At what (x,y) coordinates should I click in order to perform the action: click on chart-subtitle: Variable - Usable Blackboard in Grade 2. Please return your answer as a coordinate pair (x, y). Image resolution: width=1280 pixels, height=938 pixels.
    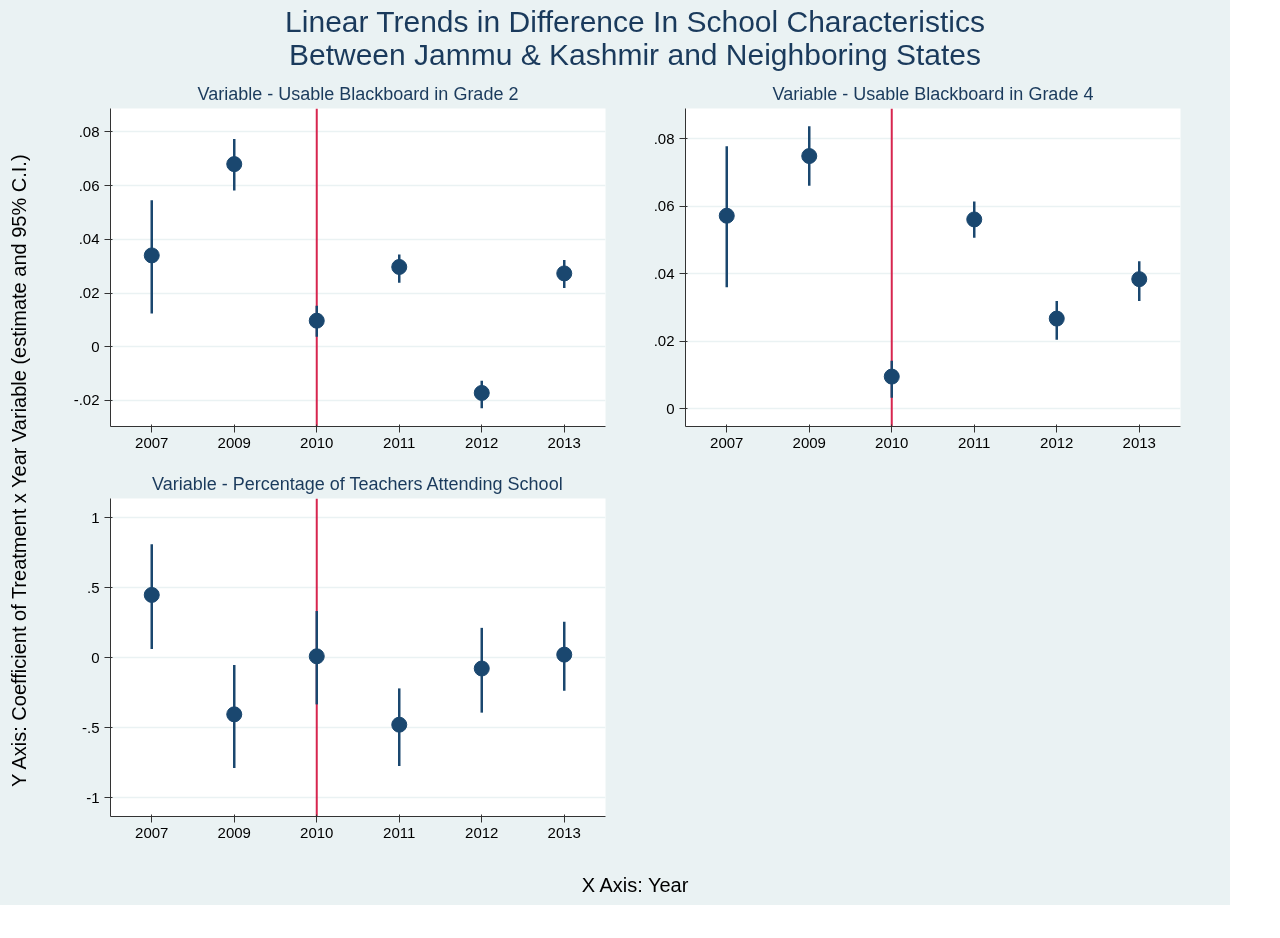
    Looking at the image, I should click on (358, 93).